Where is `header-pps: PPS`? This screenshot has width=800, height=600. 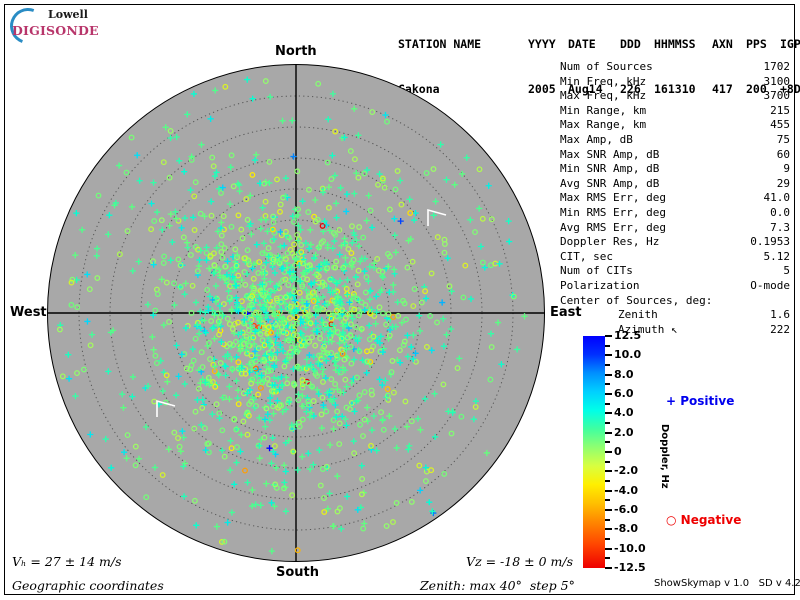
header-pps: PPS is located at coordinates (756, 44).